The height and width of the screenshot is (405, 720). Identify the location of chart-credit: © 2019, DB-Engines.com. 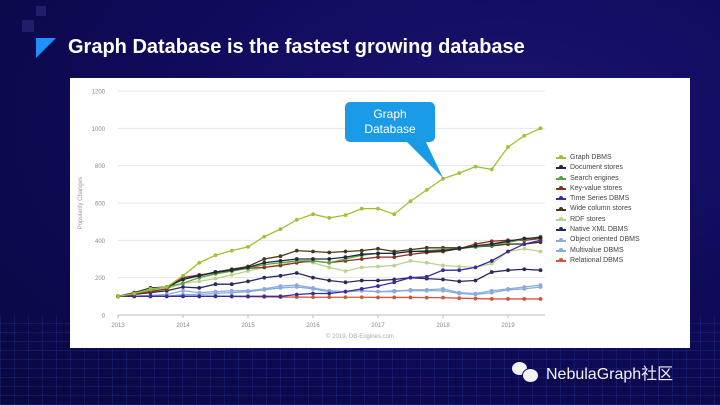
(360, 336).